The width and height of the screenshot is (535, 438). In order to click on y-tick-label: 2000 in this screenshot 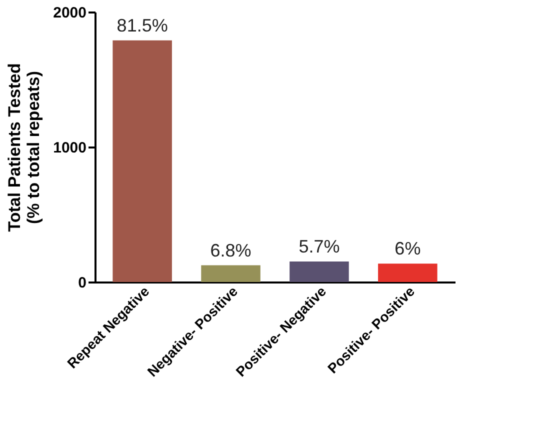, I will do `click(69, 13)`.